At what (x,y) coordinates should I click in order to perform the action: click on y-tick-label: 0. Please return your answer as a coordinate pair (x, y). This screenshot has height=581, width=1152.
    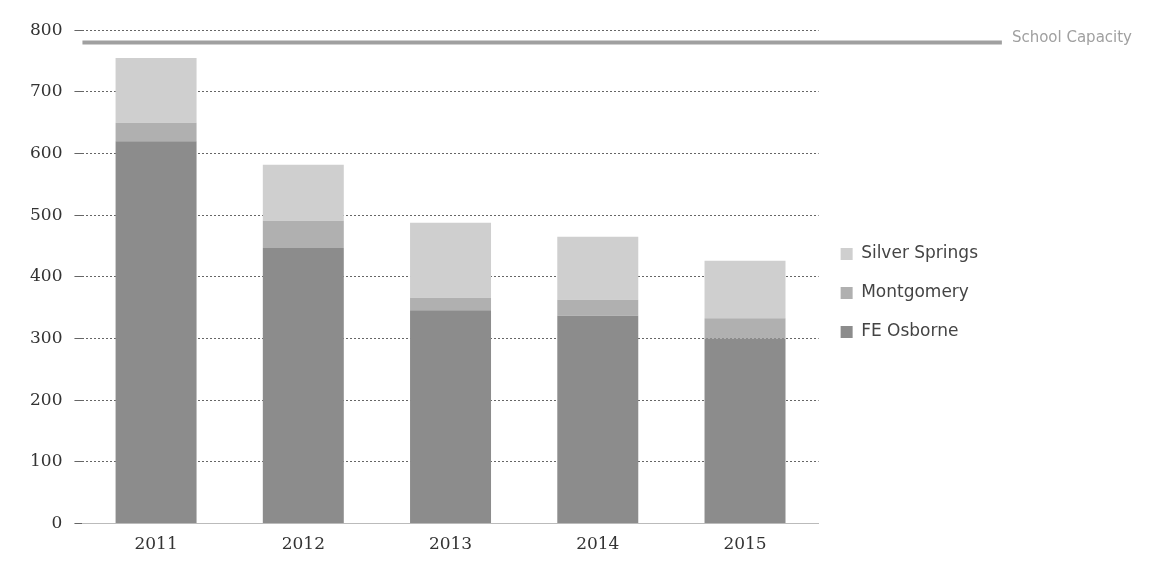
    Looking at the image, I should click on (57, 522).